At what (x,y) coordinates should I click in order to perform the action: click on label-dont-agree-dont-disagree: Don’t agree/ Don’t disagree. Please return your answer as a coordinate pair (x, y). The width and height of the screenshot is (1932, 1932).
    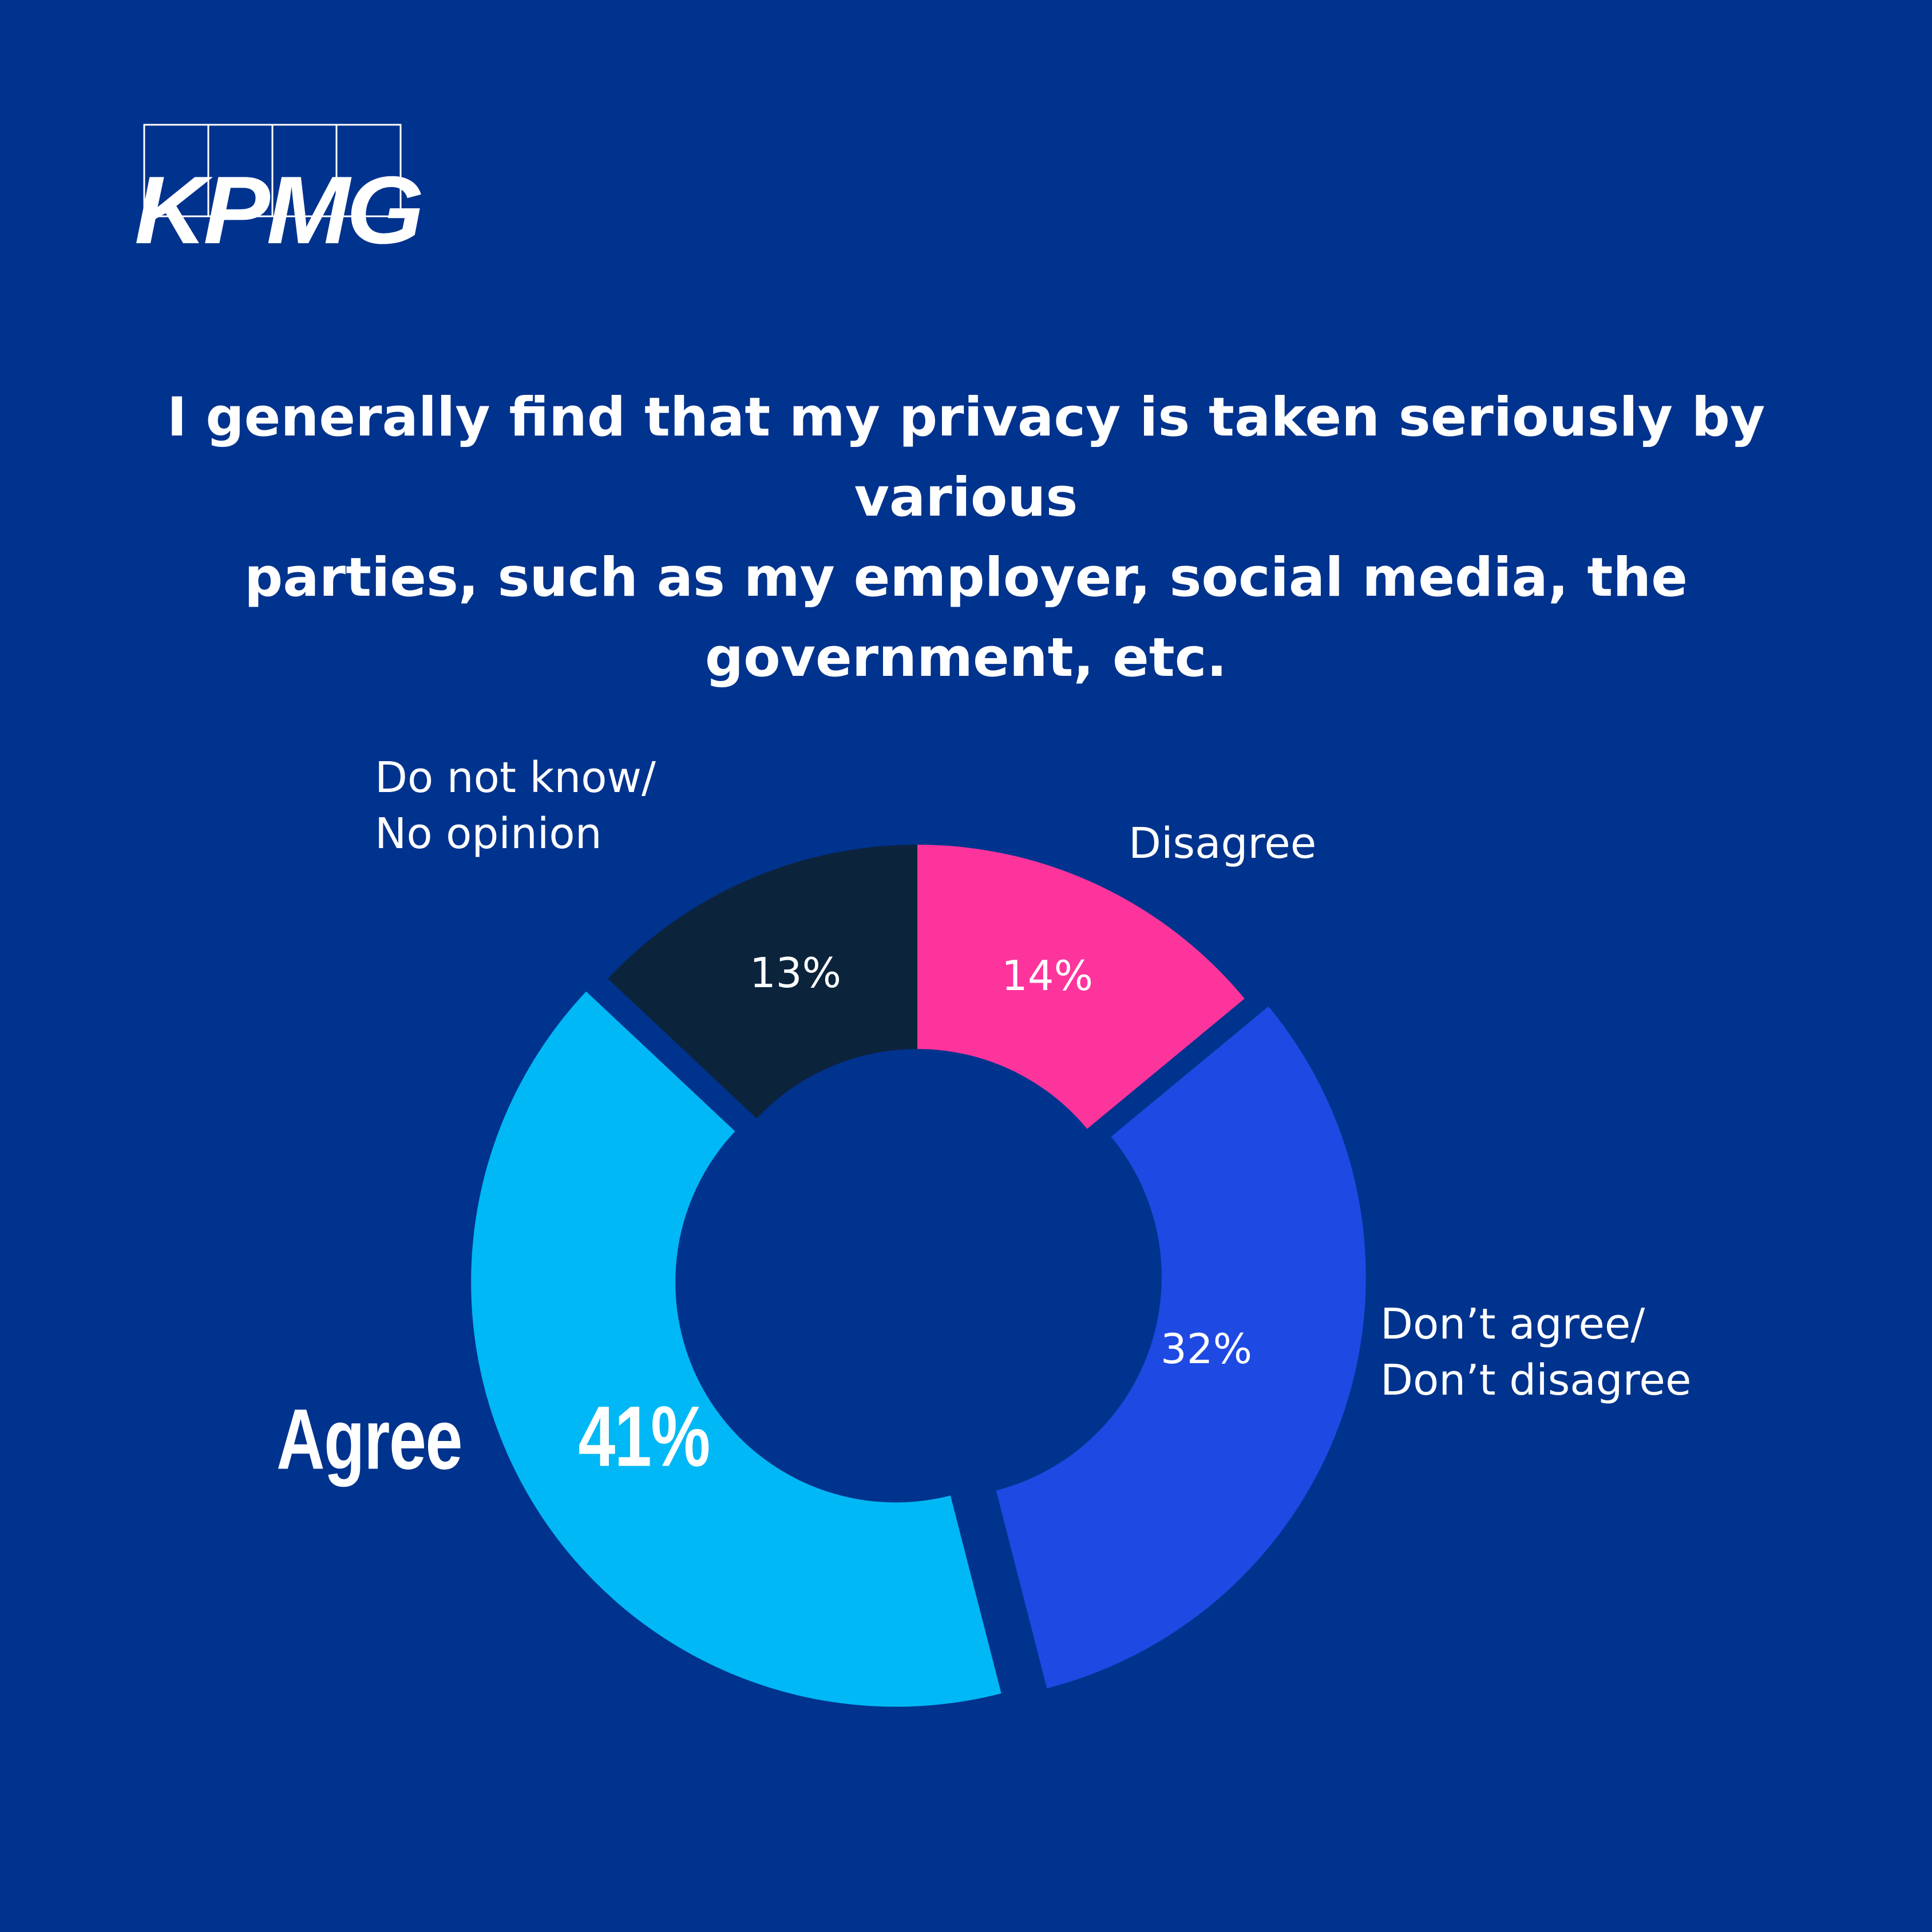
    Looking at the image, I should click on (1536, 1352).